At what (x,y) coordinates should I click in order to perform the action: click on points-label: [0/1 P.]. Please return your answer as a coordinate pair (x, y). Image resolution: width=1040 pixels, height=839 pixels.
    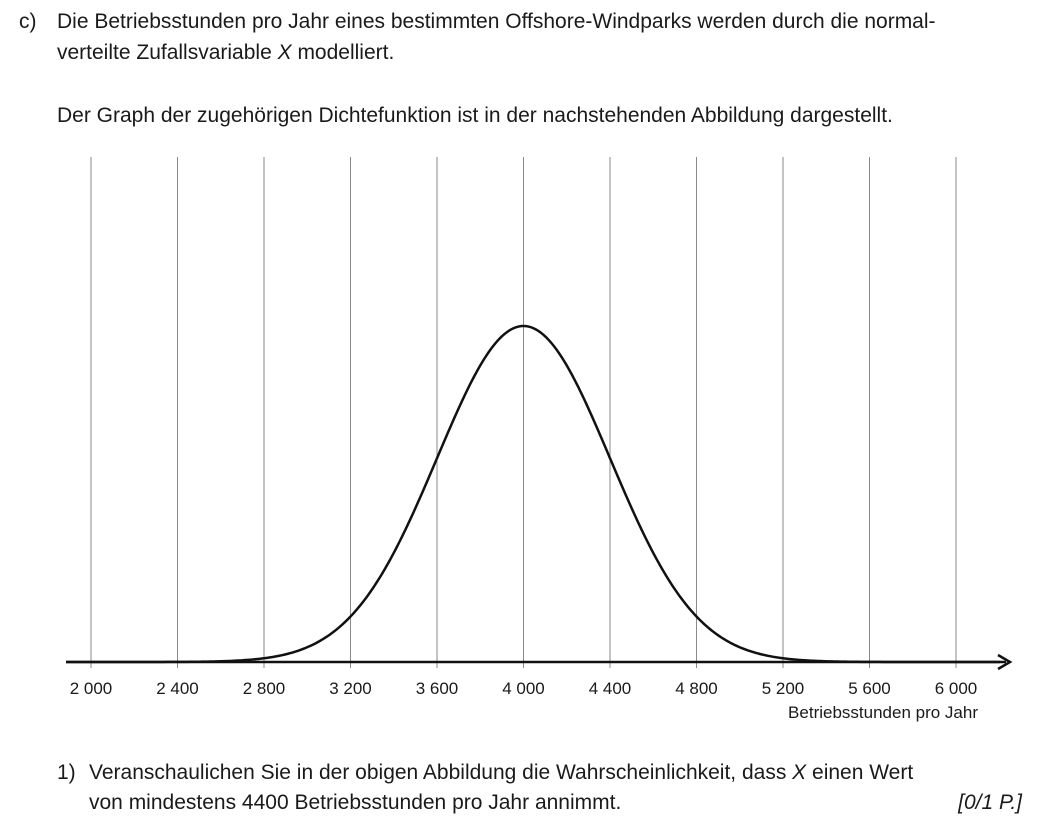
    Looking at the image, I should click on (990, 802).